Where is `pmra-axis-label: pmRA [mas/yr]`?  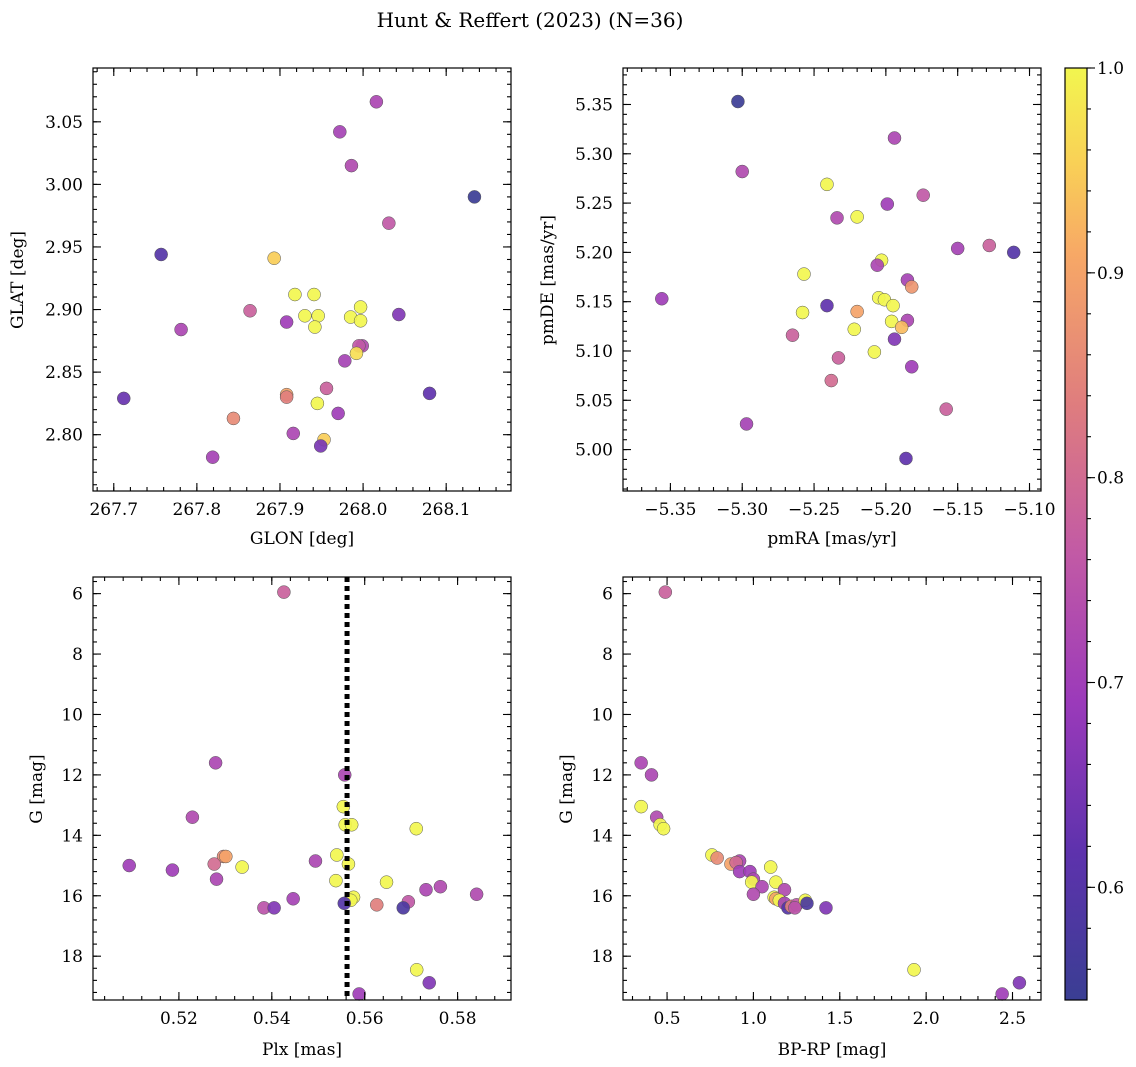 pmra-axis-label: pmRA [mas/yr] is located at coordinates (831, 539).